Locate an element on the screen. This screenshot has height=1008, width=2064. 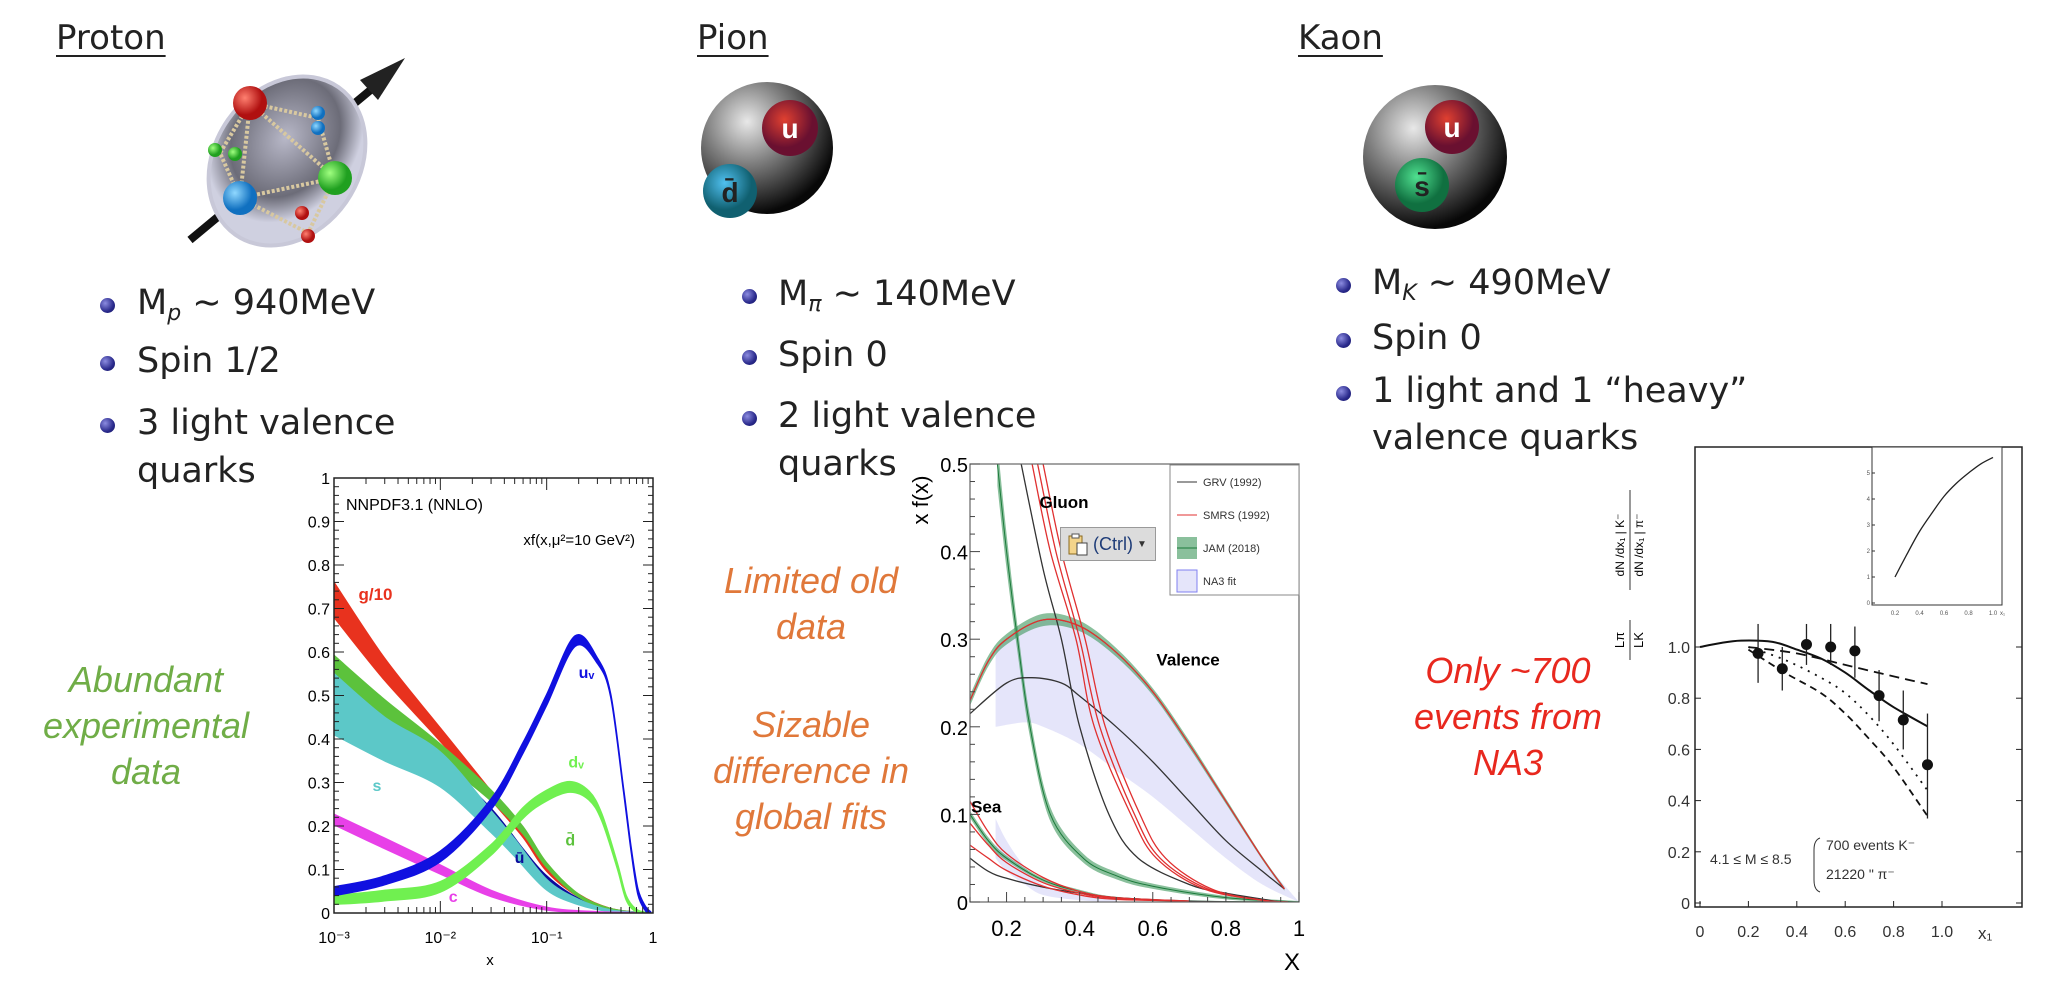
note-line: data is located at coordinates (811, 626).